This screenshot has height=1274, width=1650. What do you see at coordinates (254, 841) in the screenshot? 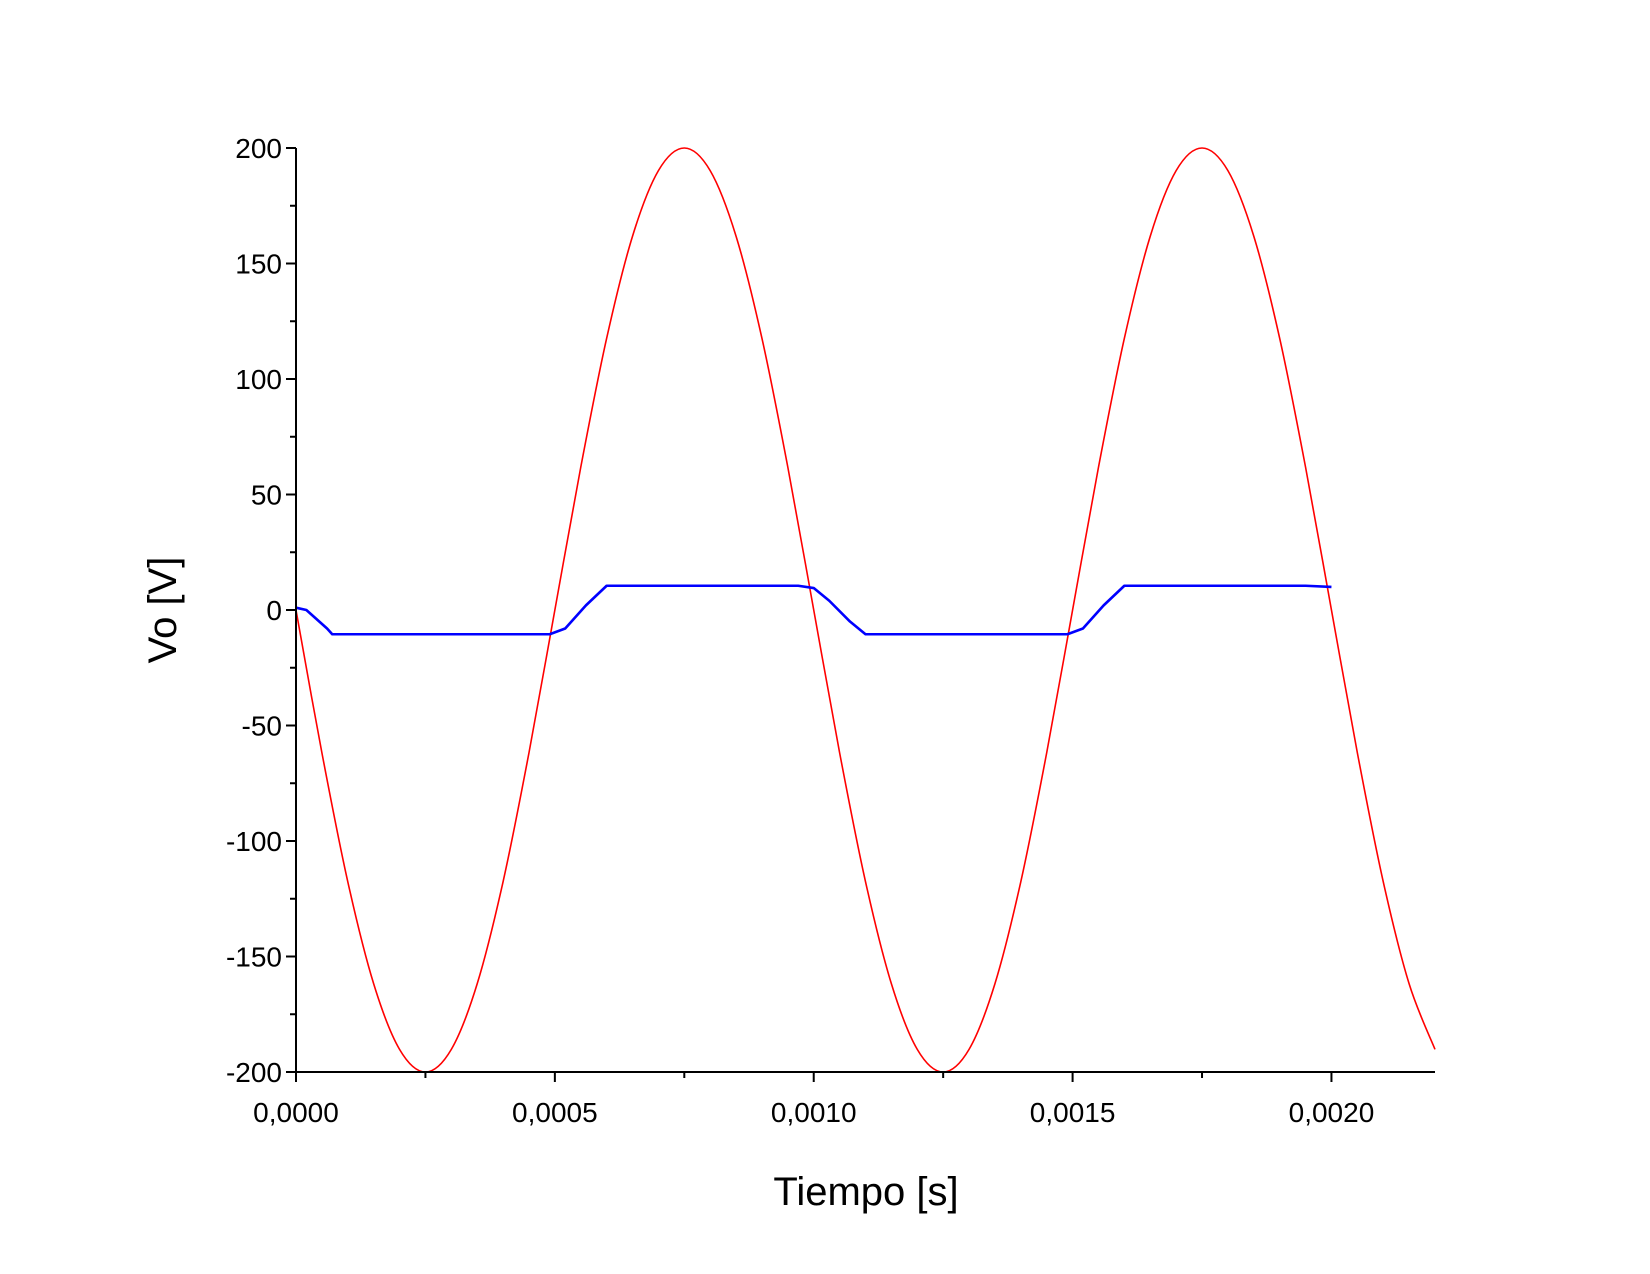
I see `y-tick-label: -100` at bounding box center [254, 841].